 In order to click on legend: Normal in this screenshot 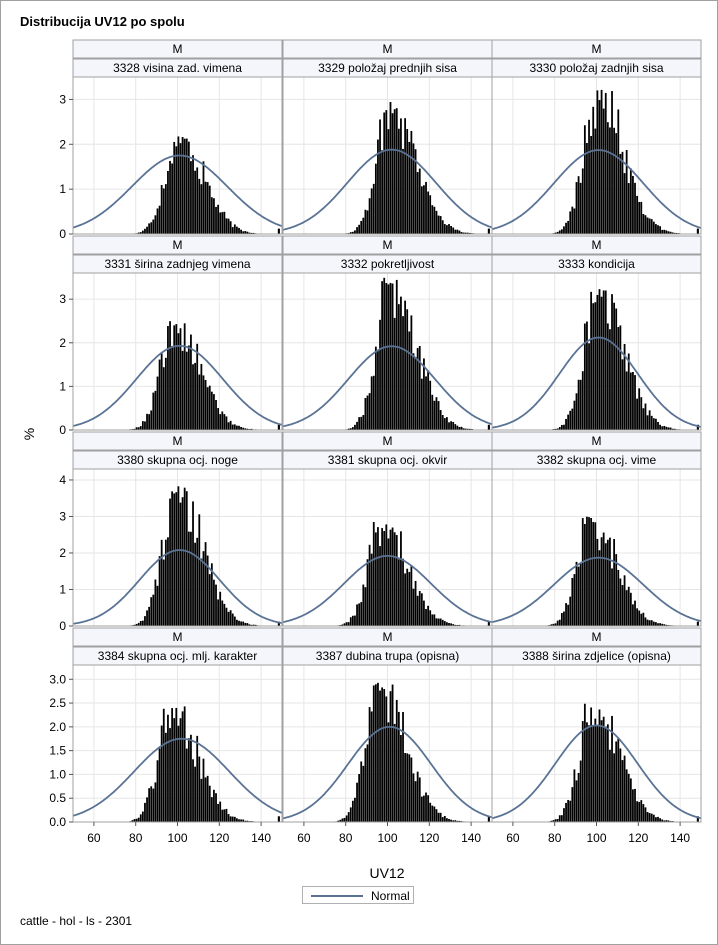, I will do `click(358, 895)`.